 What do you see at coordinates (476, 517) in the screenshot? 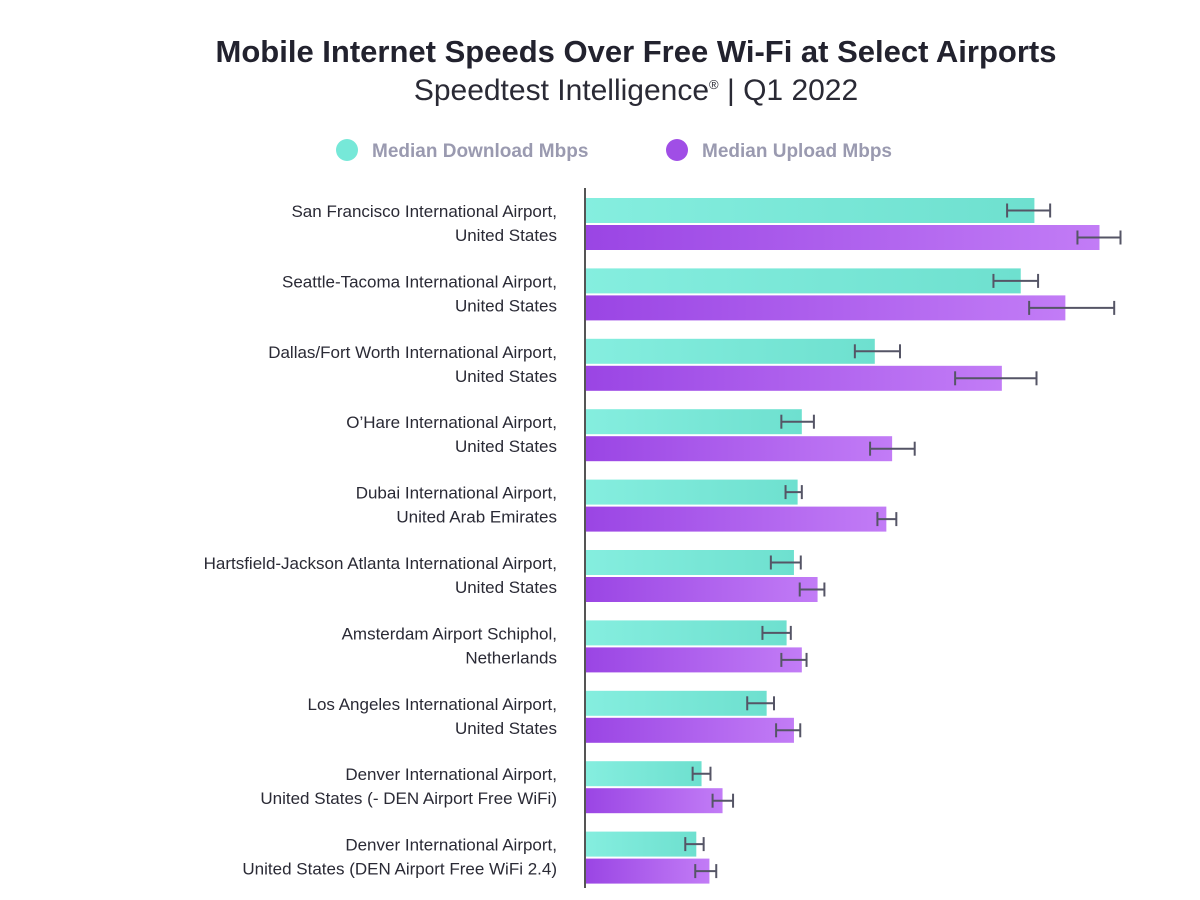
I see `category-label: United Arab Emirates` at bounding box center [476, 517].